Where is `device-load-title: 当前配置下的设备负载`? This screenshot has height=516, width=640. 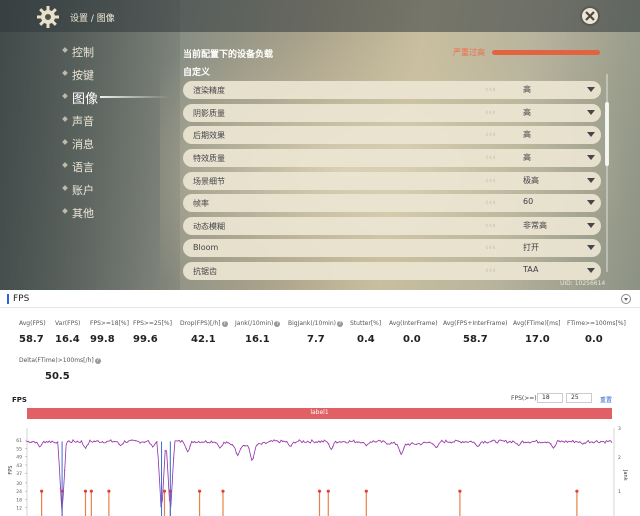
device-load-title: 当前配置下的设备负载 is located at coordinates (228, 55).